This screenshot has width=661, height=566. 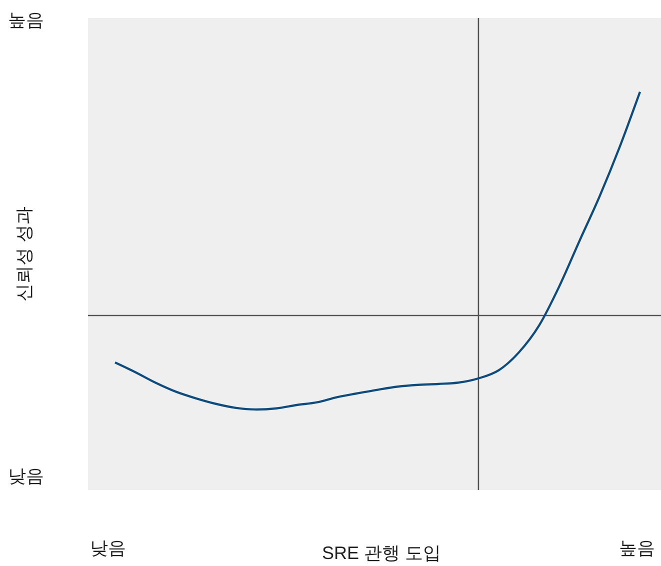 I want to click on text: SRE 관행 도입, so click(x=382, y=553).